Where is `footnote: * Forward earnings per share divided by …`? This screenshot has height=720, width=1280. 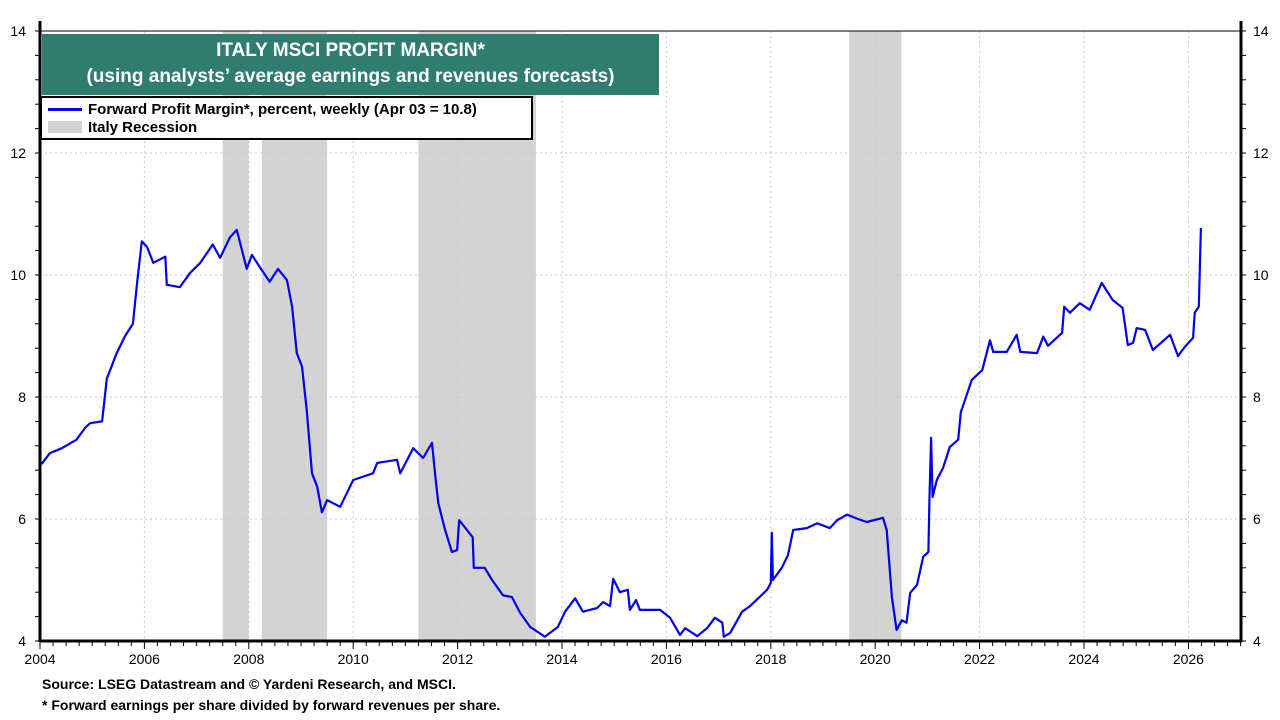
footnote: * Forward earnings per share divided by … is located at coordinates (271, 705).